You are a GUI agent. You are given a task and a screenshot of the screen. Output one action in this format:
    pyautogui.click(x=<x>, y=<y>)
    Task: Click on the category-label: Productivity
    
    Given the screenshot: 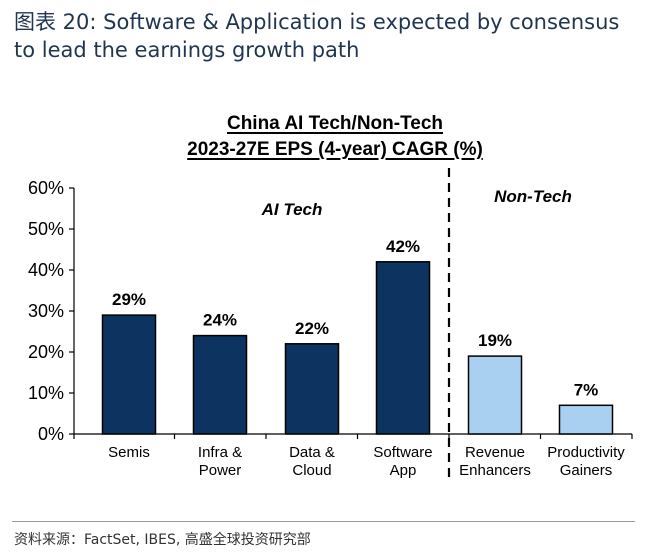 What is the action you would take?
    pyautogui.click(x=586, y=452)
    